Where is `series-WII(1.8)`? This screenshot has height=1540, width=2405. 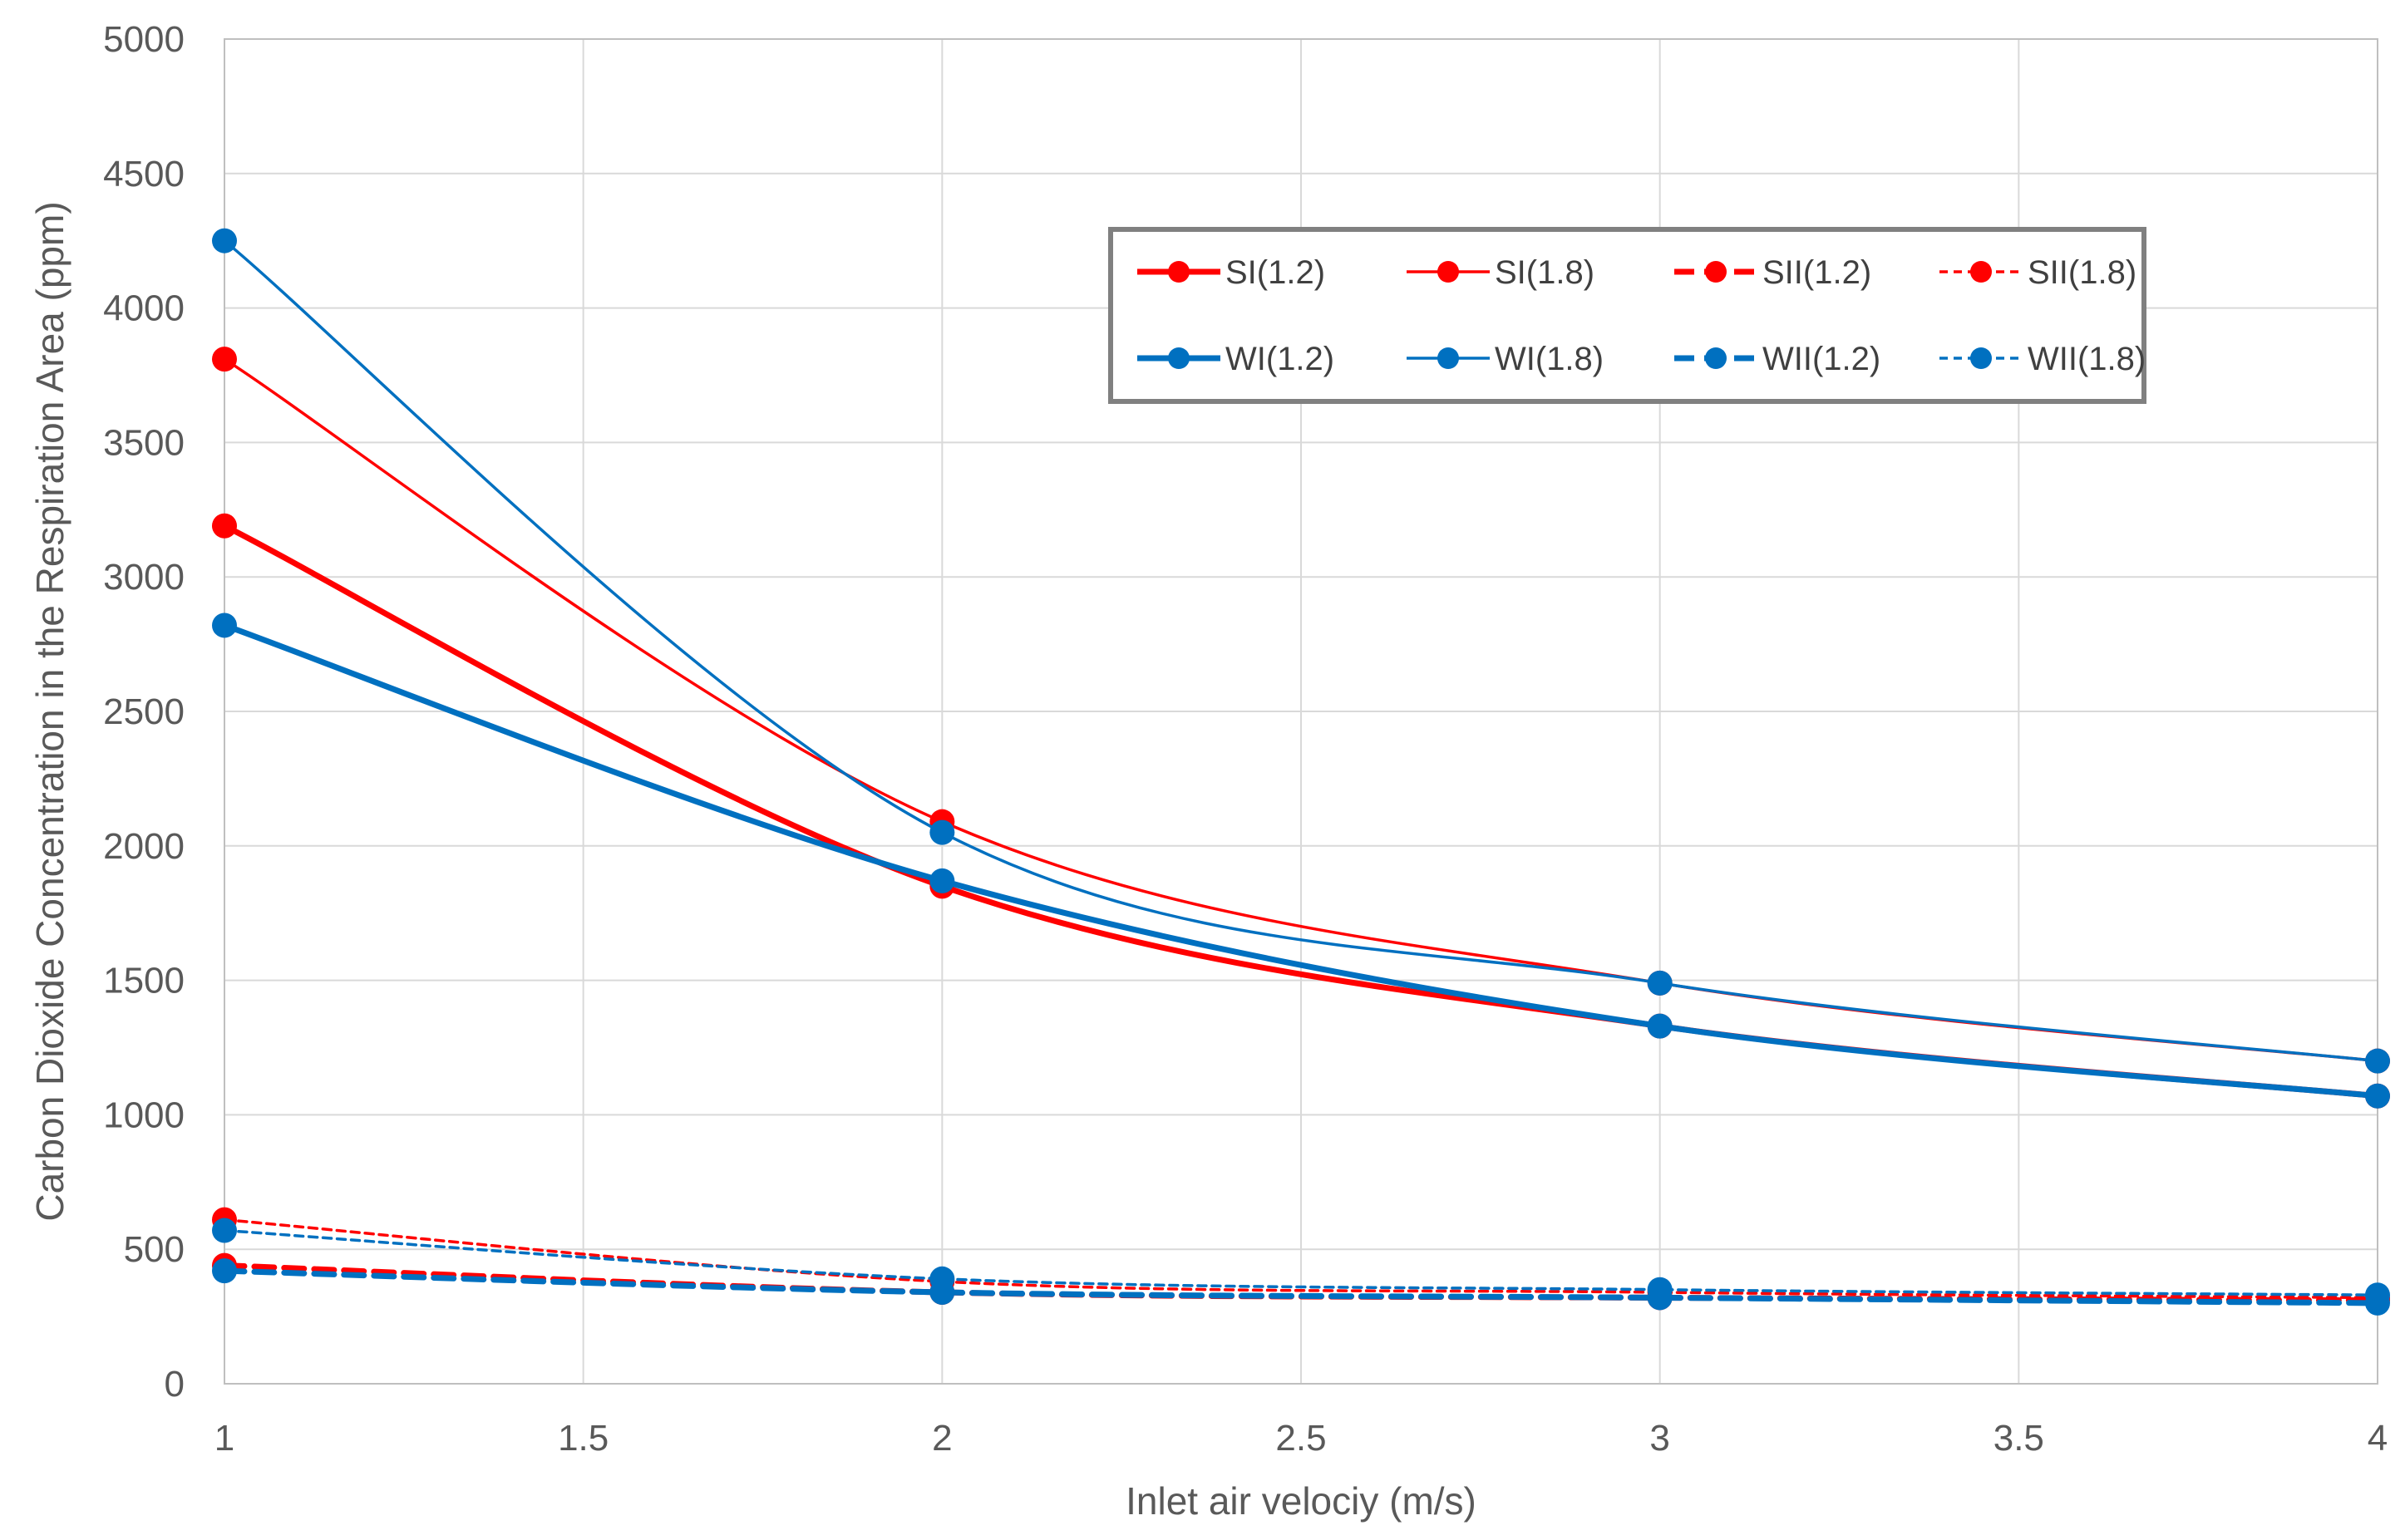 series-WII(1.8) is located at coordinates (1301, 1263).